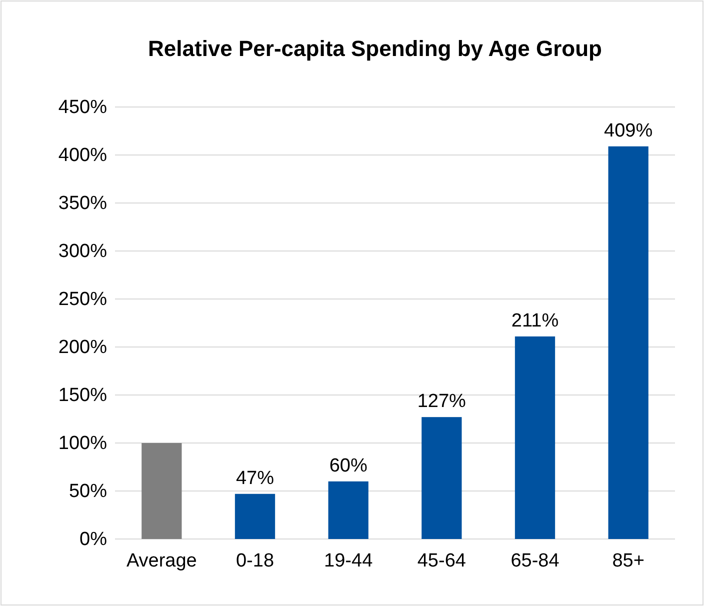 Image resolution: width=712 pixels, height=609 pixels. What do you see at coordinates (255, 478) in the screenshot?
I see `data-label: 47%` at bounding box center [255, 478].